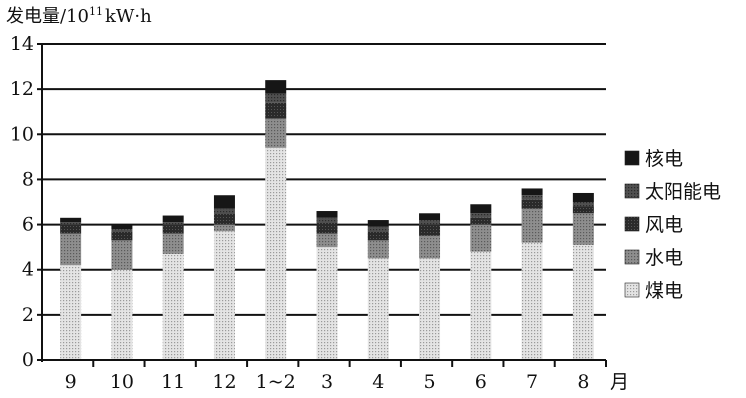 The height and width of the screenshot is (398, 746). What do you see at coordinates (532, 382) in the screenshot?
I see `x-tick-label: 7` at bounding box center [532, 382].